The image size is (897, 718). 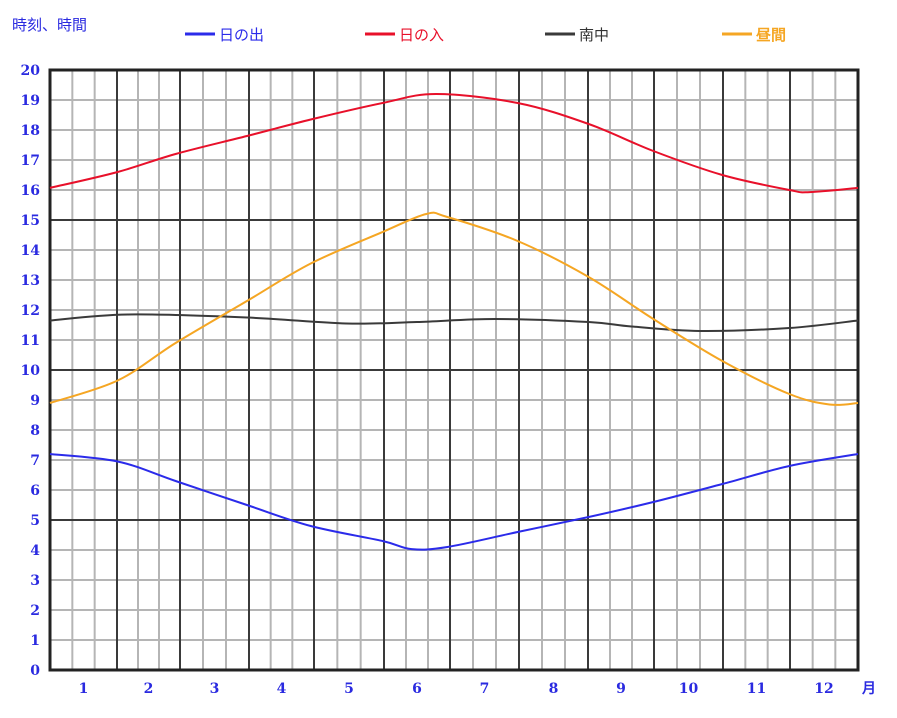 What do you see at coordinates (49, 25) in the screenshot?
I see `y-axis-label: 時刻、時間` at bounding box center [49, 25].